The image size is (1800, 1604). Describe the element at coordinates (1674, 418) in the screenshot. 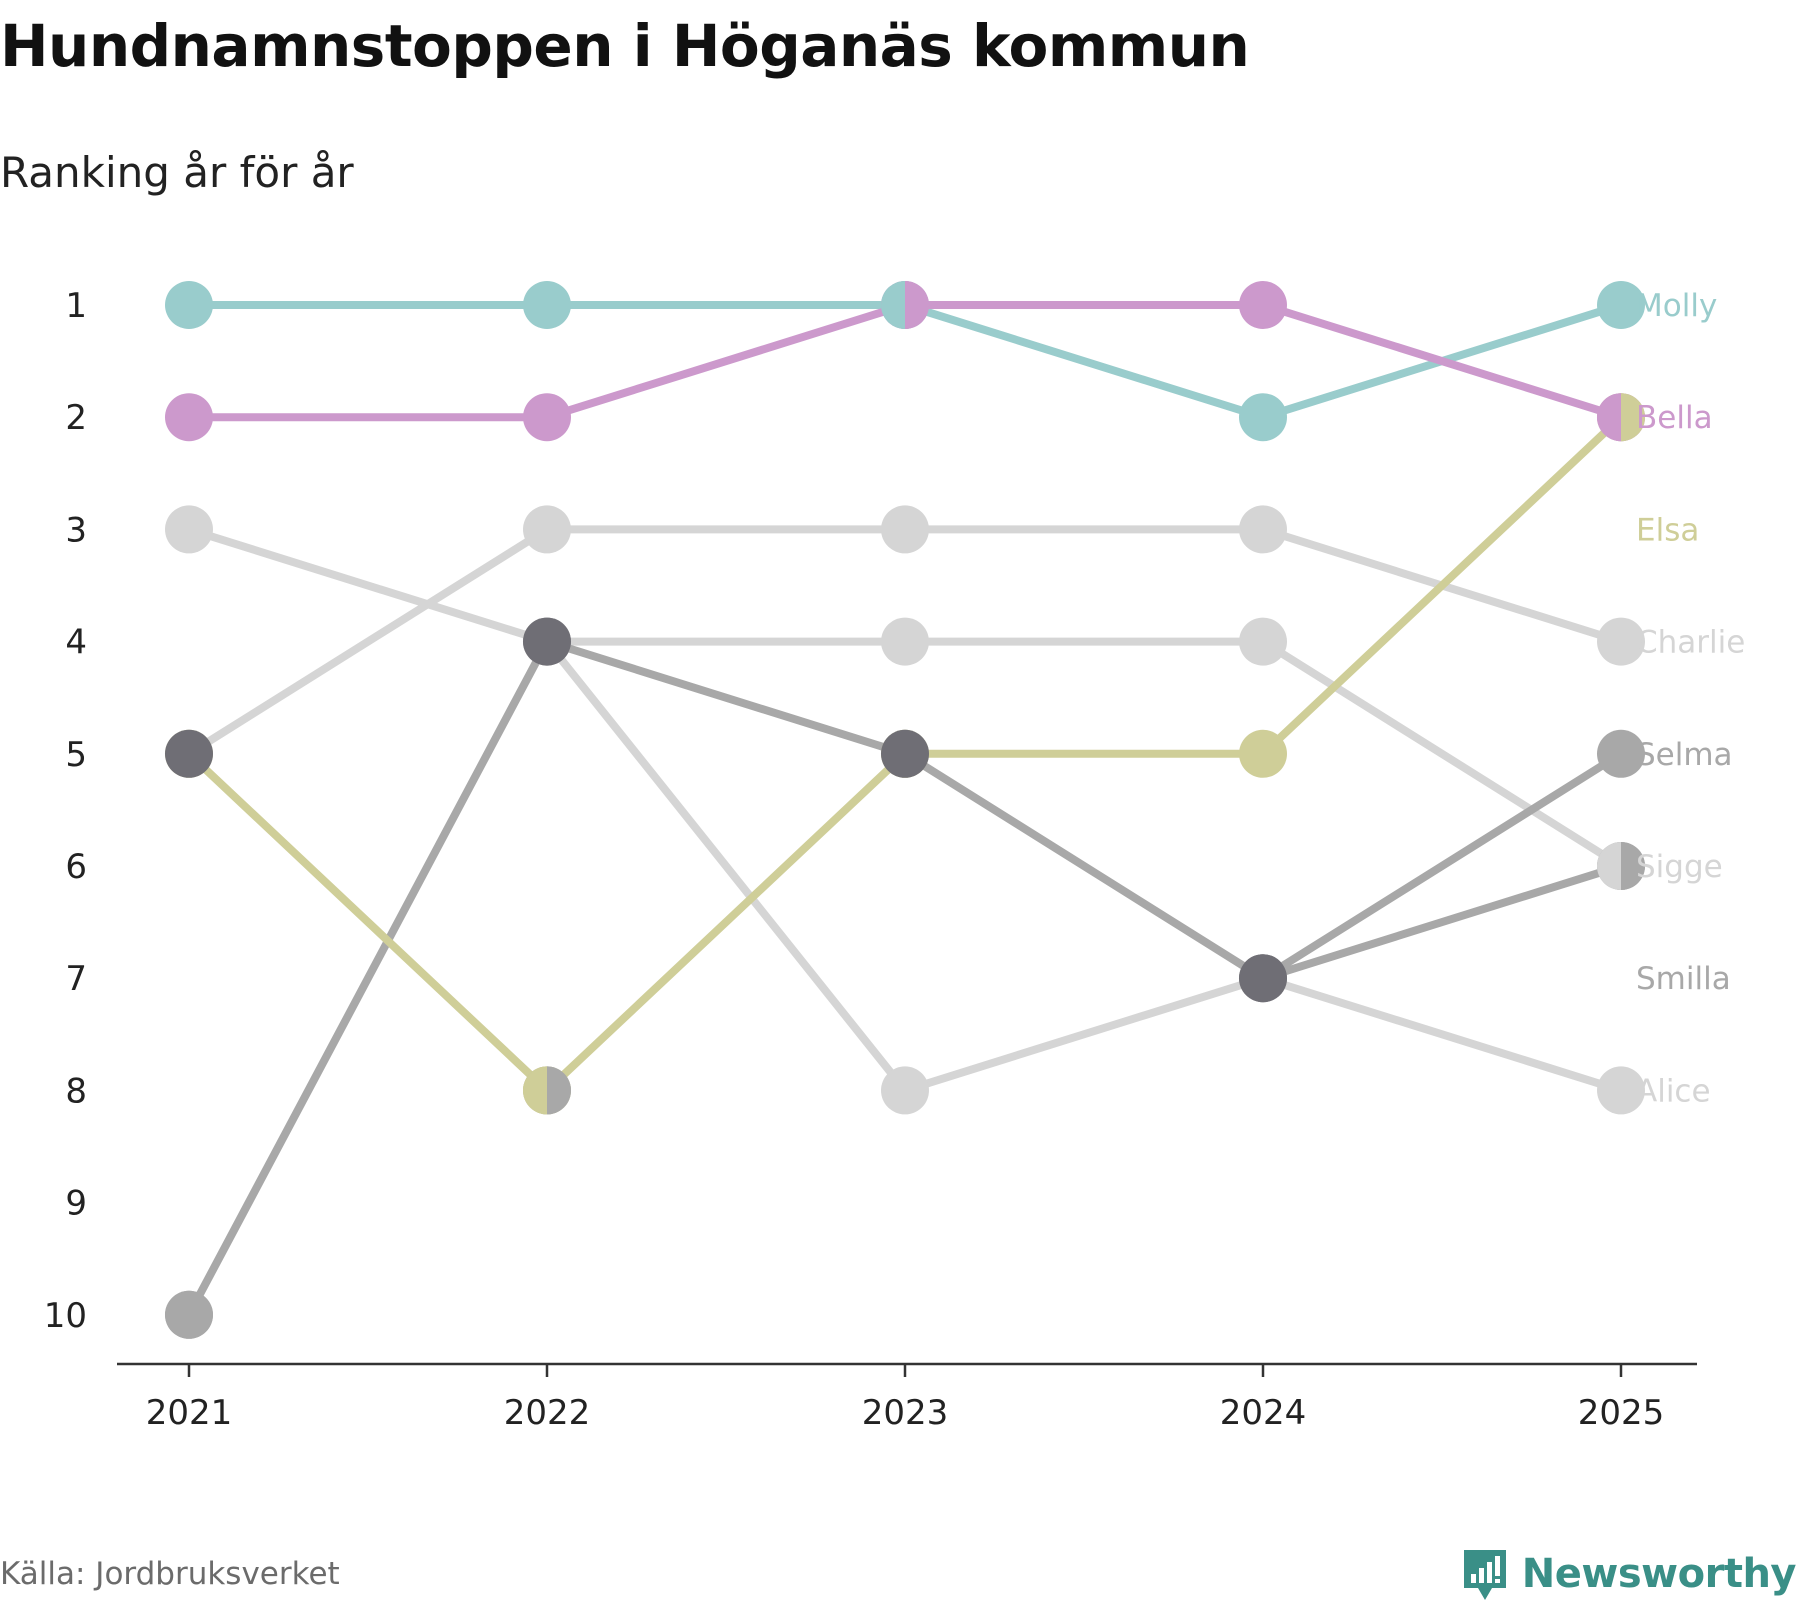

I see `end-label-bella: Bella` at that location.